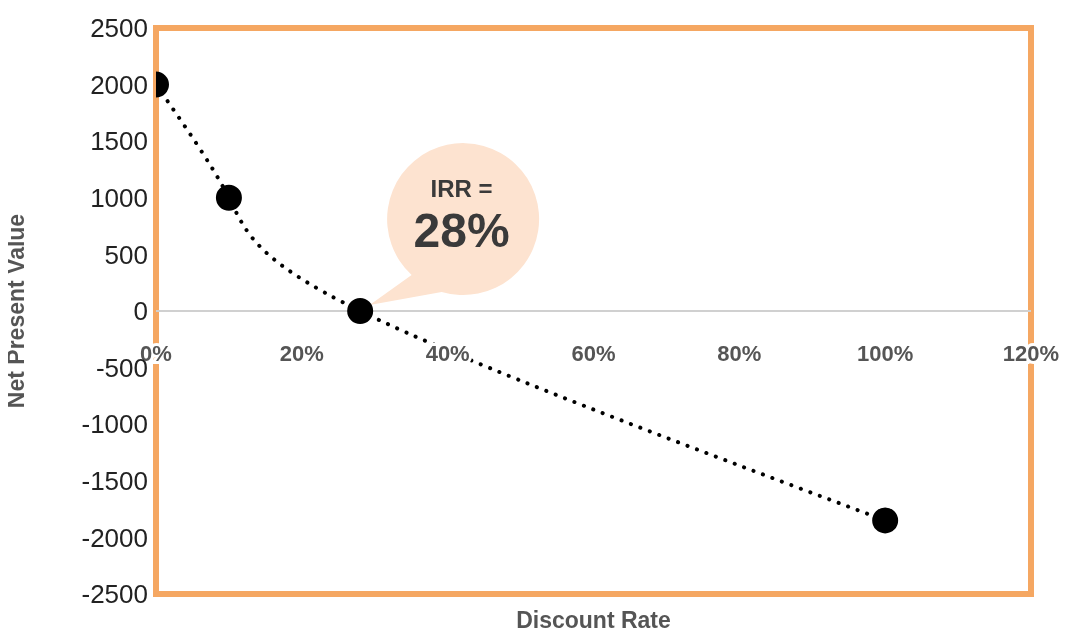 This screenshot has width=1071, height=641. I want to click on x-axis-title: Discount Rate, so click(593, 620).